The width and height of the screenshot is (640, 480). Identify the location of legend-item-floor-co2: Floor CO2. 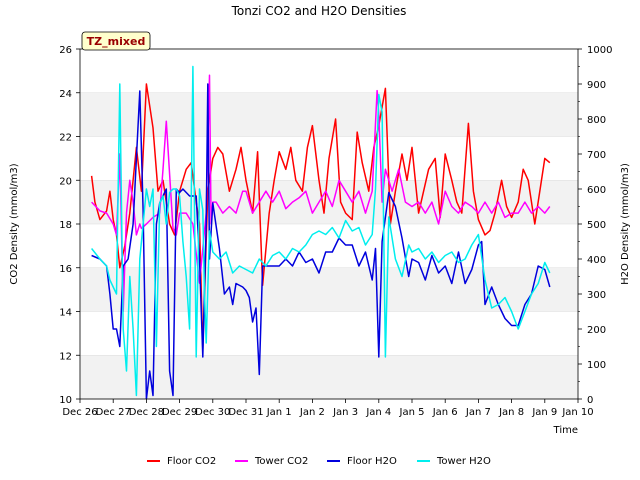
(181, 461).